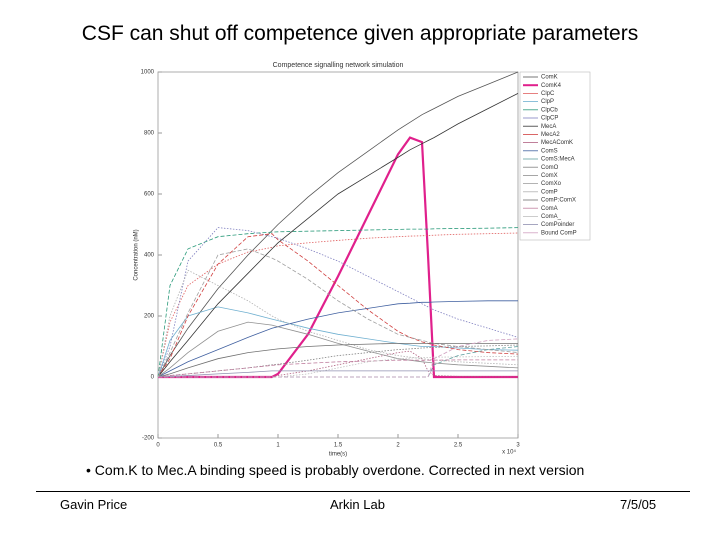 The width and height of the screenshot is (720, 540). Describe the element at coordinates (638, 504) in the screenshot. I see `footer-right: 7/5/05` at that location.